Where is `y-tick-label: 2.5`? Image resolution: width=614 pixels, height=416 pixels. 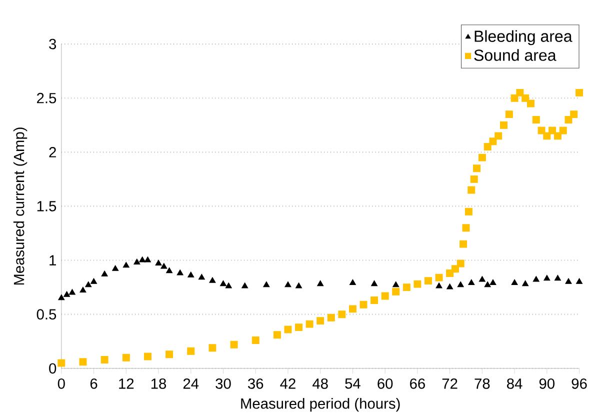
y-tick-label: 2.5 is located at coordinates (46, 98).